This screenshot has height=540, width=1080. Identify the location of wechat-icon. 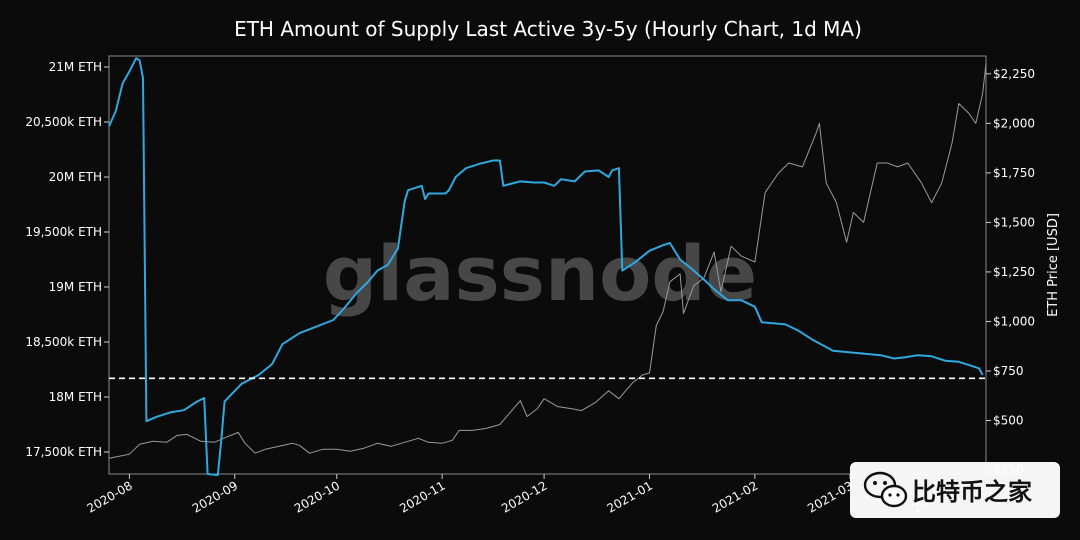
(885, 489).